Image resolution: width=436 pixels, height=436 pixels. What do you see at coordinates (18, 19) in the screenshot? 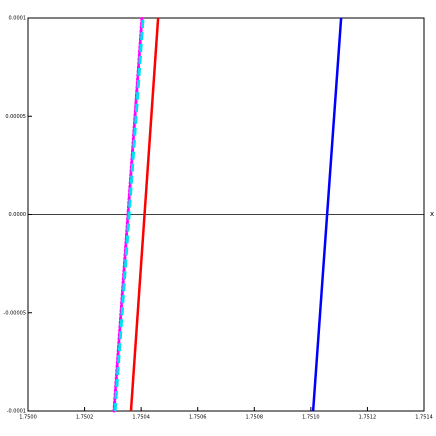
I see `y-tick-label: 0.0001` at bounding box center [18, 19].